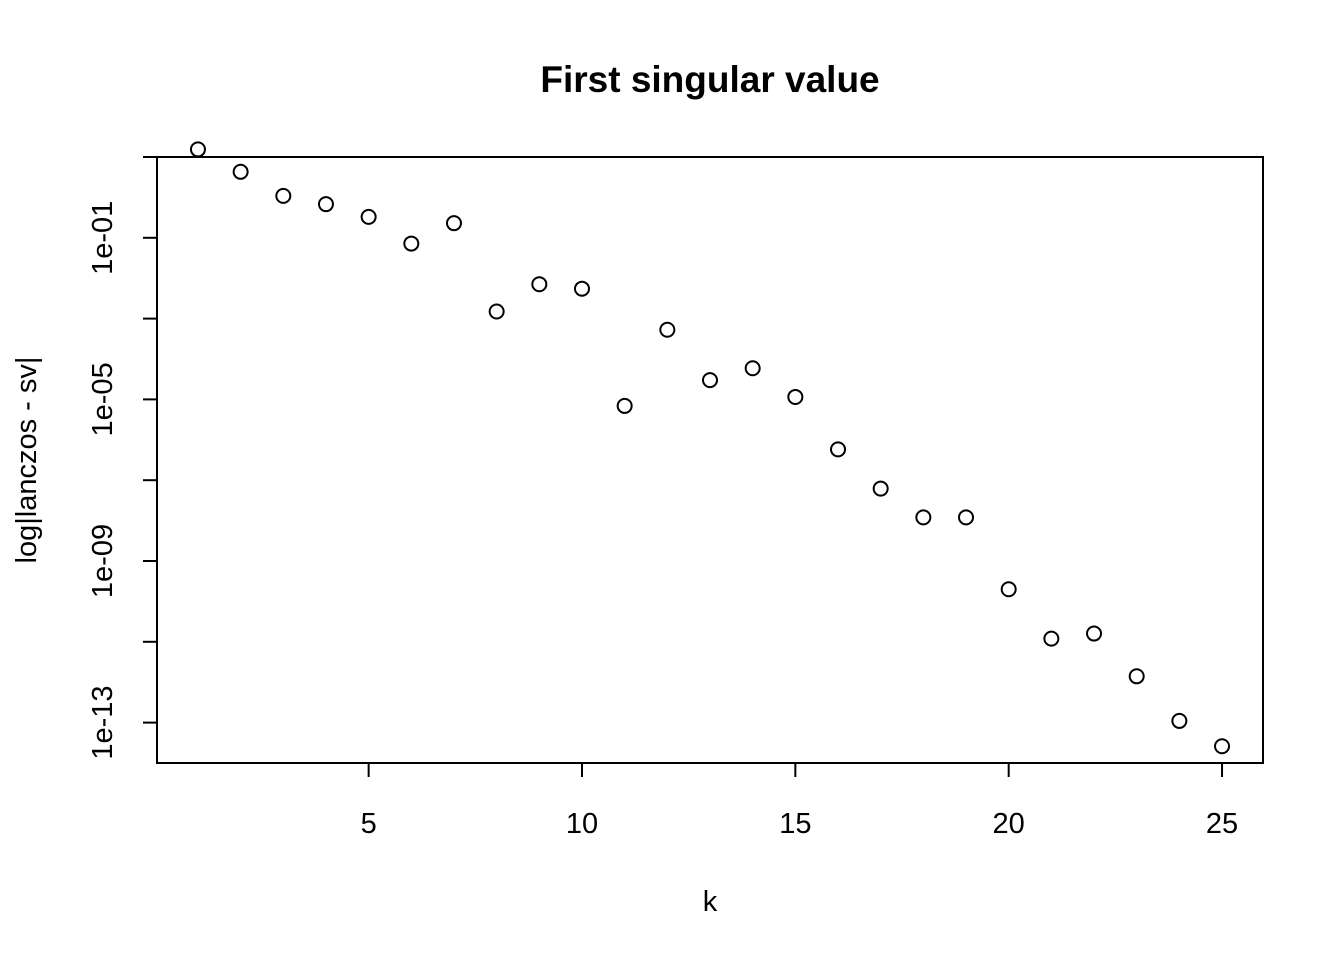 This screenshot has width=1344, height=960. I want to click on x-tick-label: 25, so click(1222, 824).